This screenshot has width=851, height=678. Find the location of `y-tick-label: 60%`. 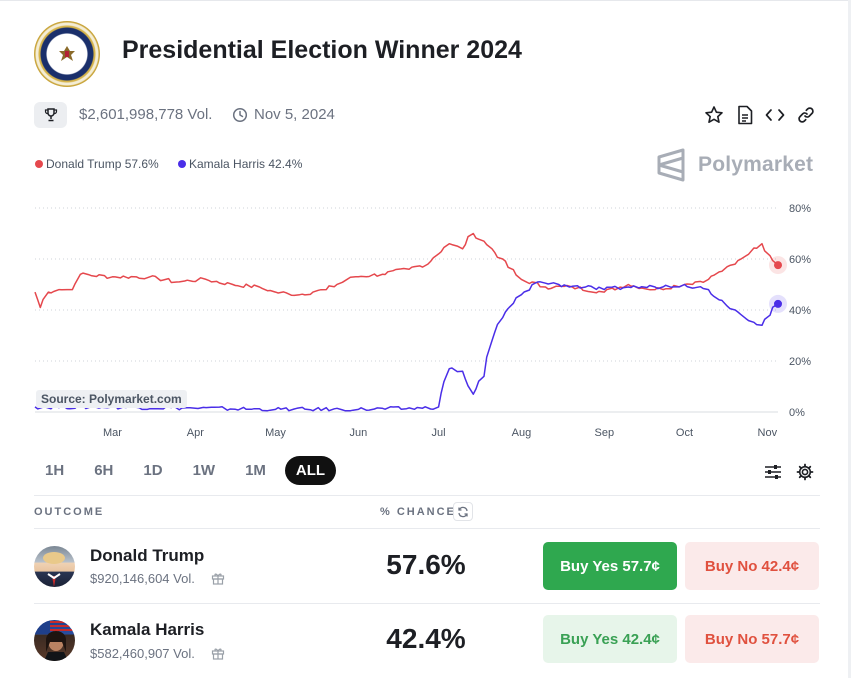

y-tick-label: 60% is located at coordinates (800, 260).